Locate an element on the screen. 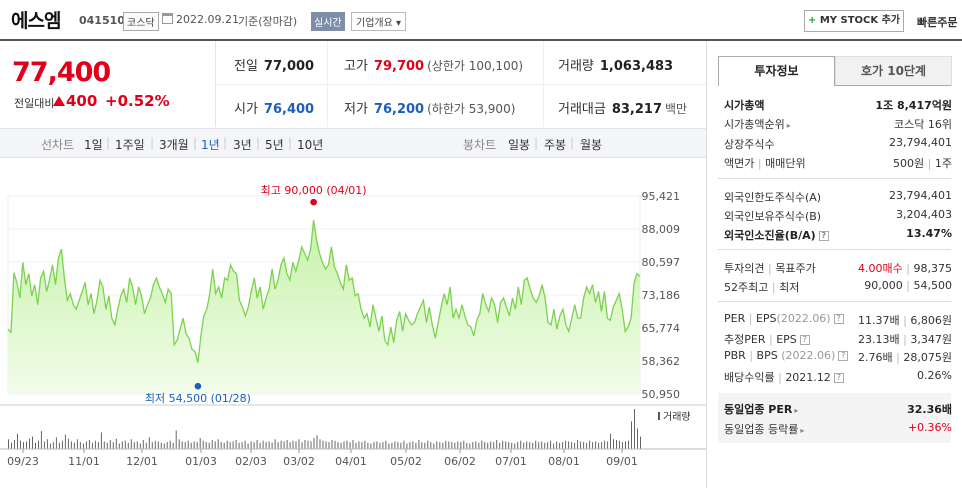 The width and height of the screenshot is (962, 488). high-value: 79,700 is located at coordinates (399, 66).